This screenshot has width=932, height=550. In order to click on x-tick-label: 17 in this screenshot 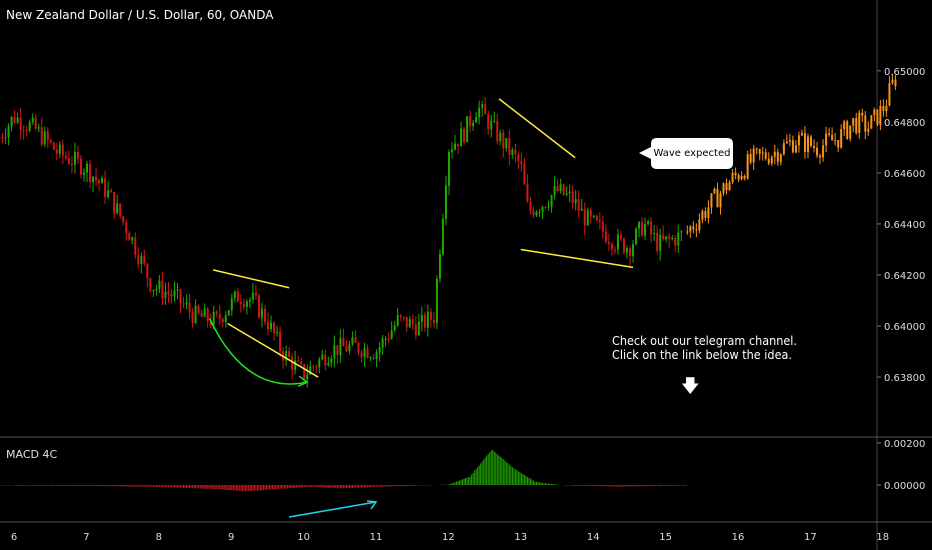, I will do `click(810, 537)`.